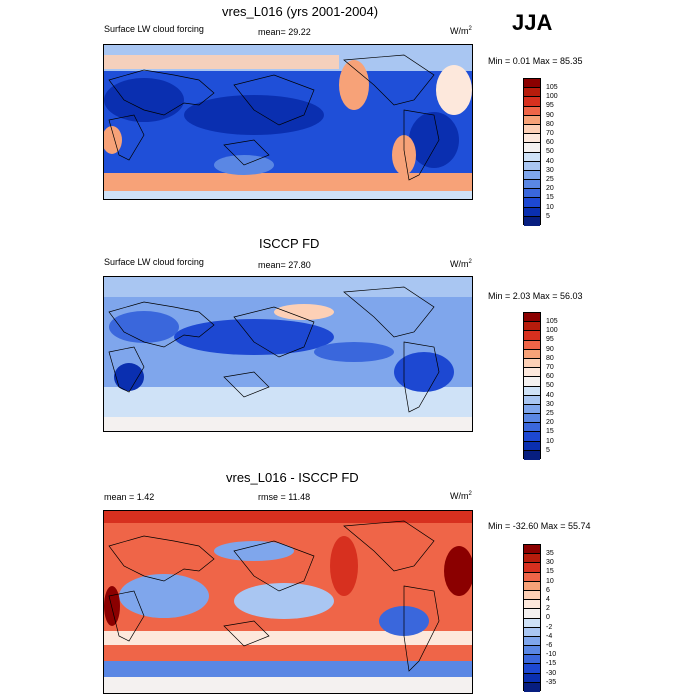 This screenshot has width=700, height=700. I want to click on panel-2-title: ISCCP FD, so click(289, 243).